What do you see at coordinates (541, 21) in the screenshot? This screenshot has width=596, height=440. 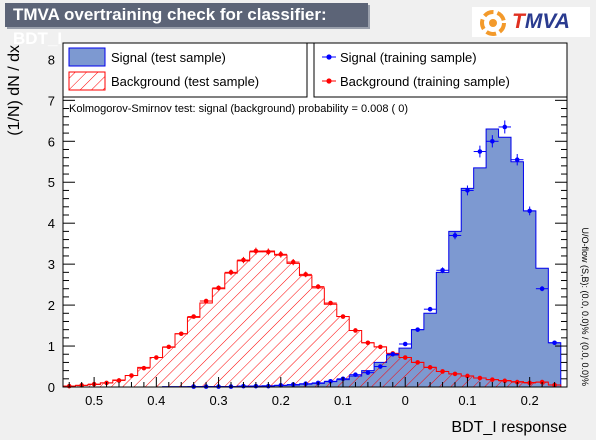 I see `tmva-logo-text: TMVA` at bounding box center [541, 21].